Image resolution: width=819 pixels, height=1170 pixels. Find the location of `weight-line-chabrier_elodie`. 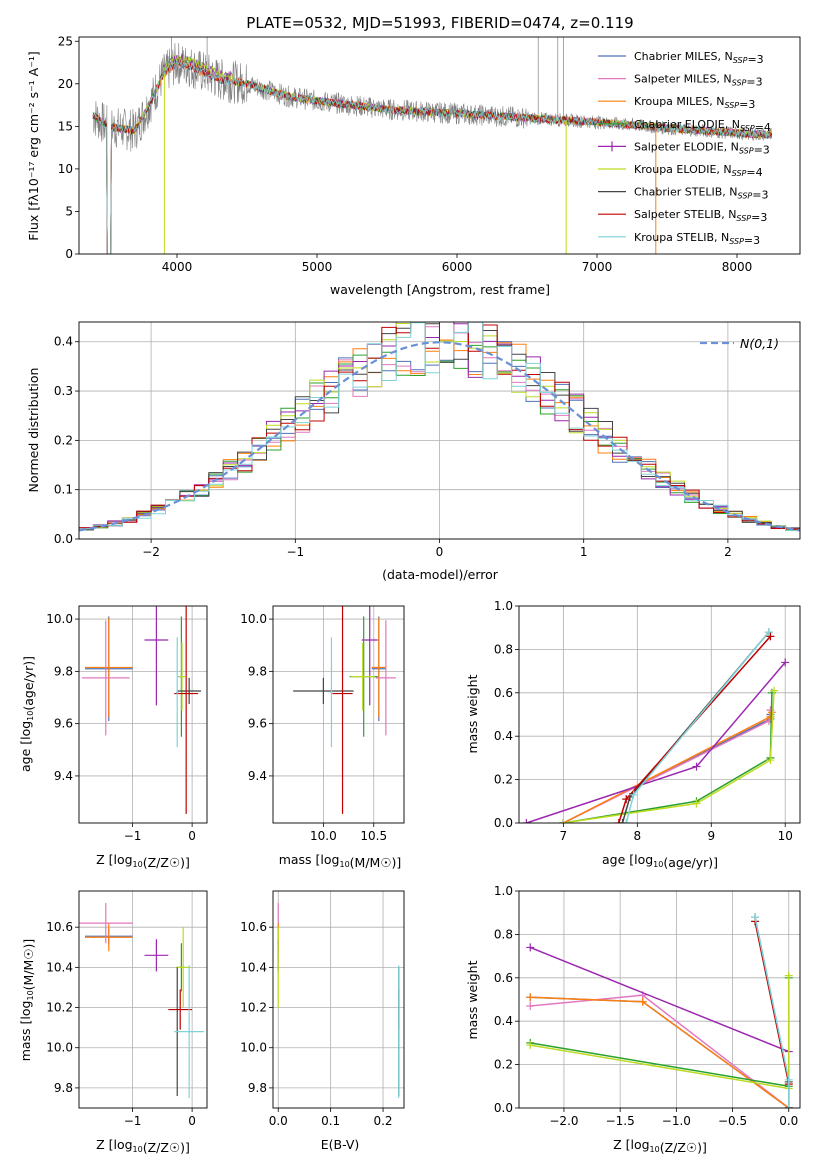

weight-line-chabrier_elodie is located at coordinates (660, 1032).